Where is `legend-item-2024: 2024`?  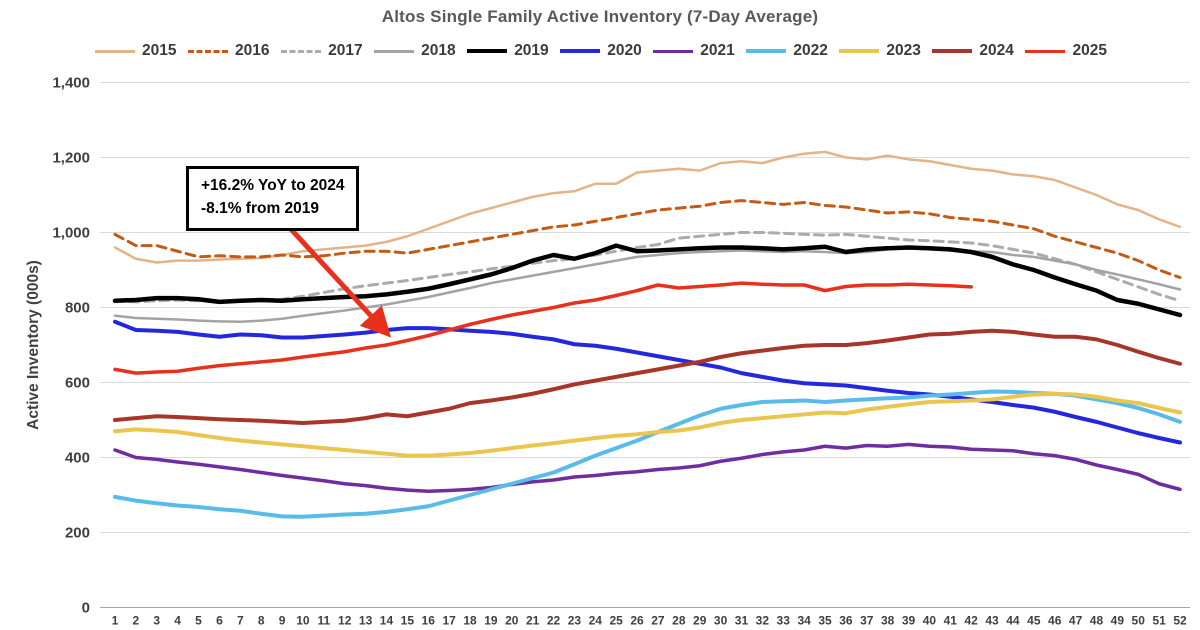 legend-item-2024: 2024 is located at coordinates (973, 51).